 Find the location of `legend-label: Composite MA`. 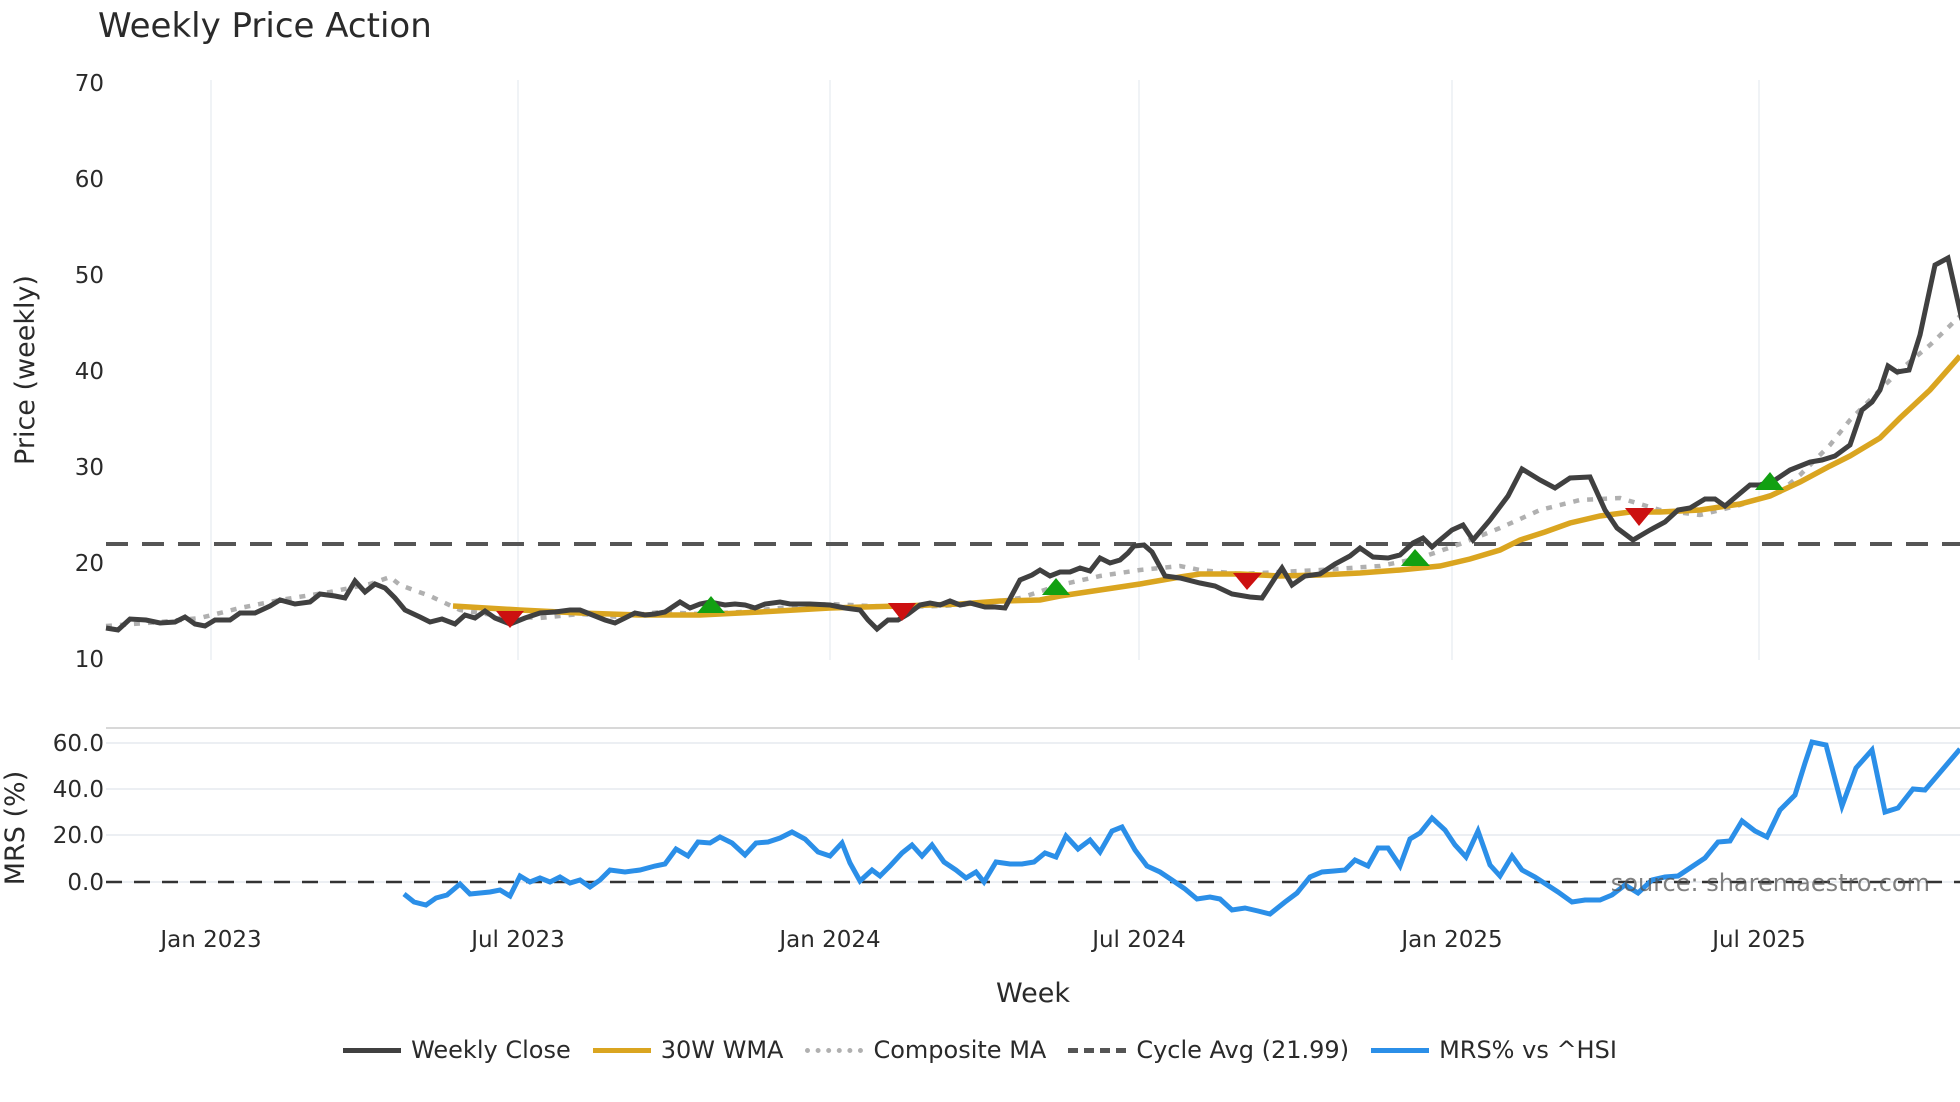

legend-label: Composite MA is located at coordinates (960, 1050).